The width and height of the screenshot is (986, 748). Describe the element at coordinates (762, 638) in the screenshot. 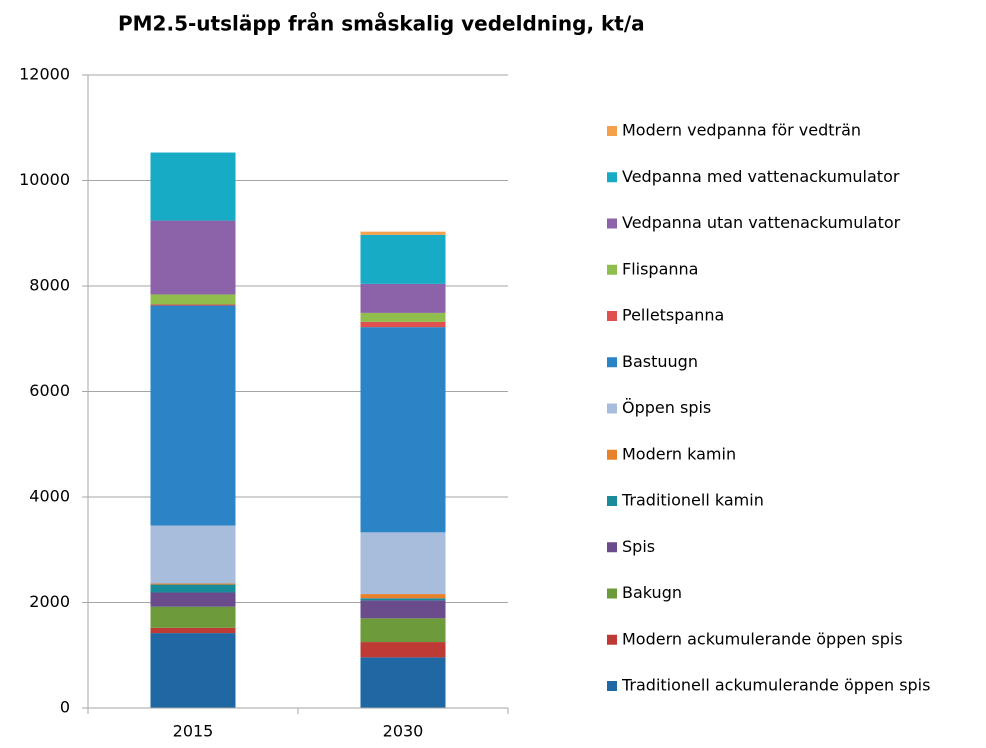

I see `legend-label: Modern ackumulerande öppen spis` at that location.